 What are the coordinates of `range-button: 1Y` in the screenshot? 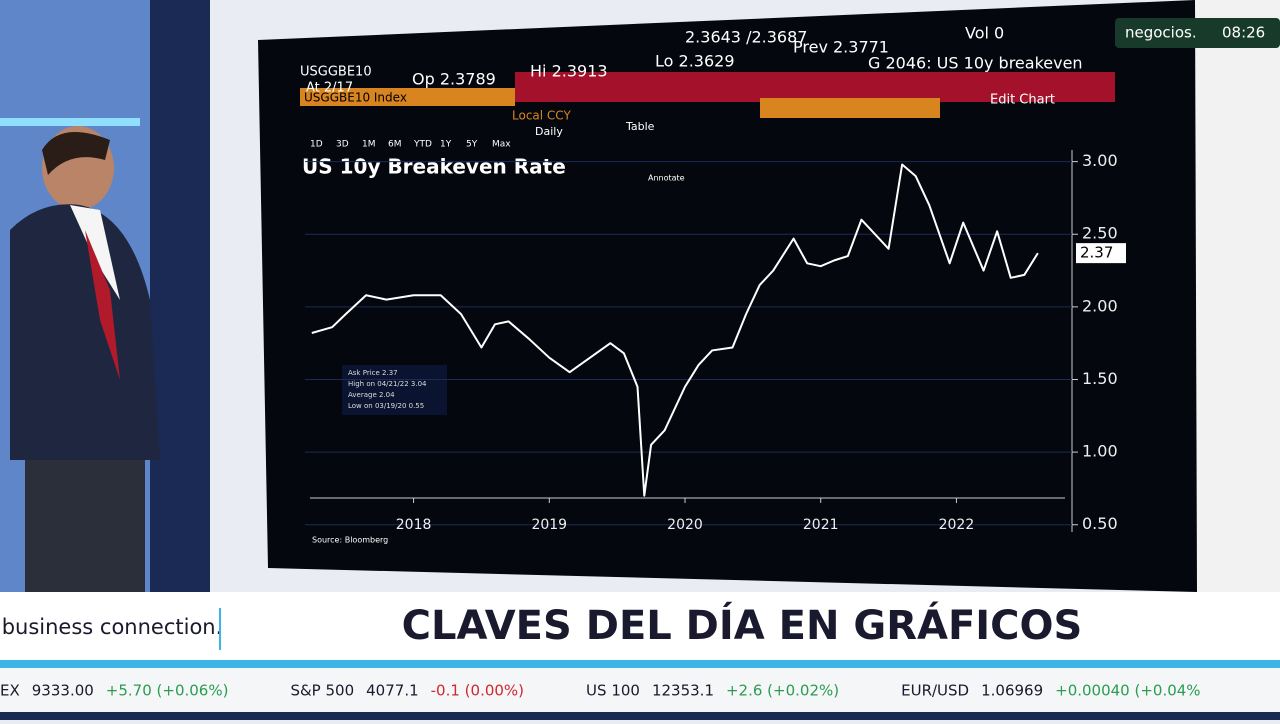 It's located at (446, 145).